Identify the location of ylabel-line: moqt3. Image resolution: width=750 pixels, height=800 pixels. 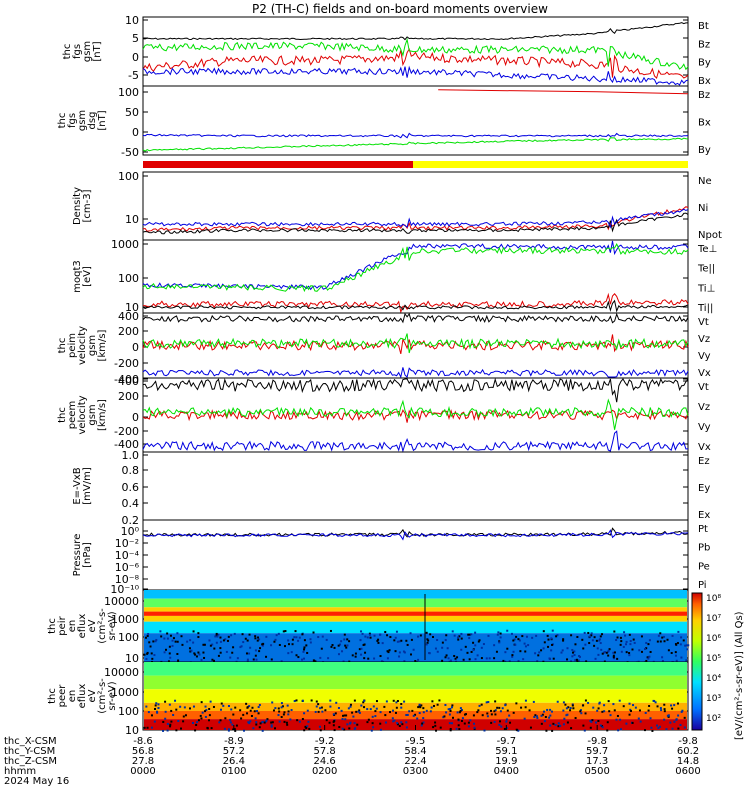
(77, 276).